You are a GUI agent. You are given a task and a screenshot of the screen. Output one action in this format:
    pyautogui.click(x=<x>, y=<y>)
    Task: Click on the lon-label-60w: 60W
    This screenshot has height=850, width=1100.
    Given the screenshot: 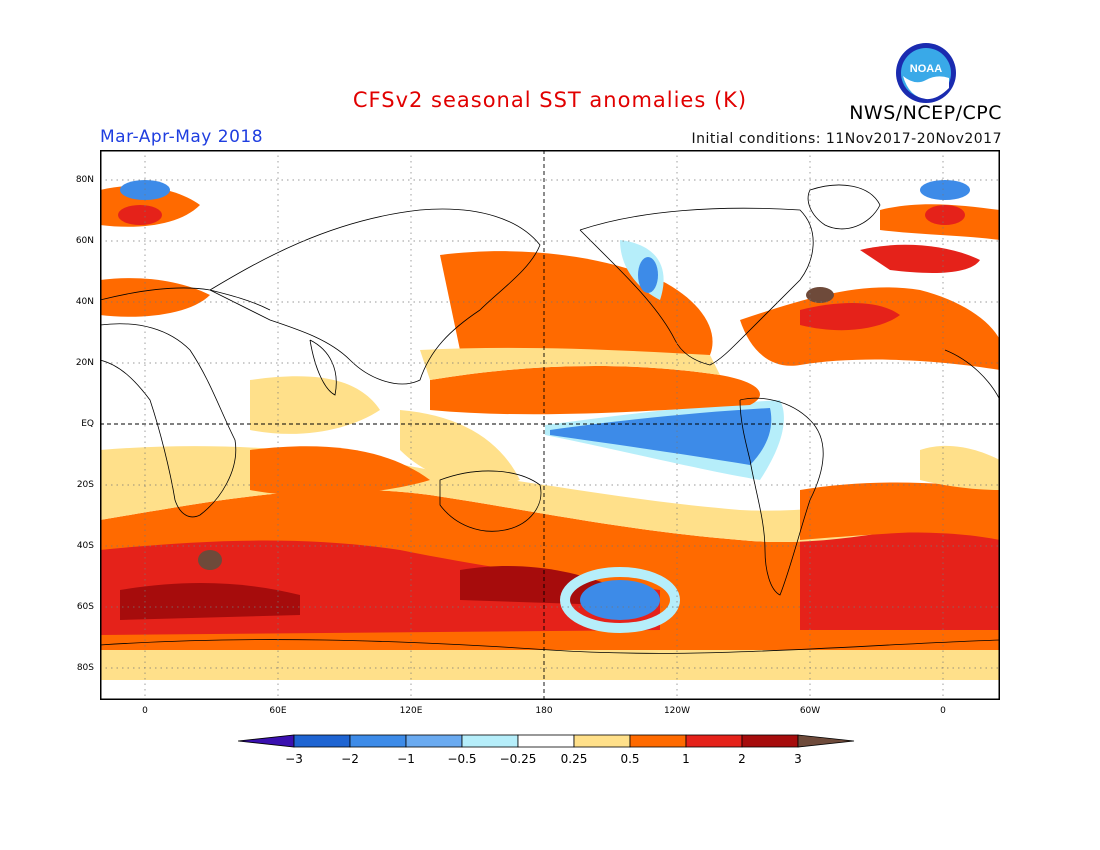 What is the action you would take?
    pyautogui.click(x=810, y=711)
    